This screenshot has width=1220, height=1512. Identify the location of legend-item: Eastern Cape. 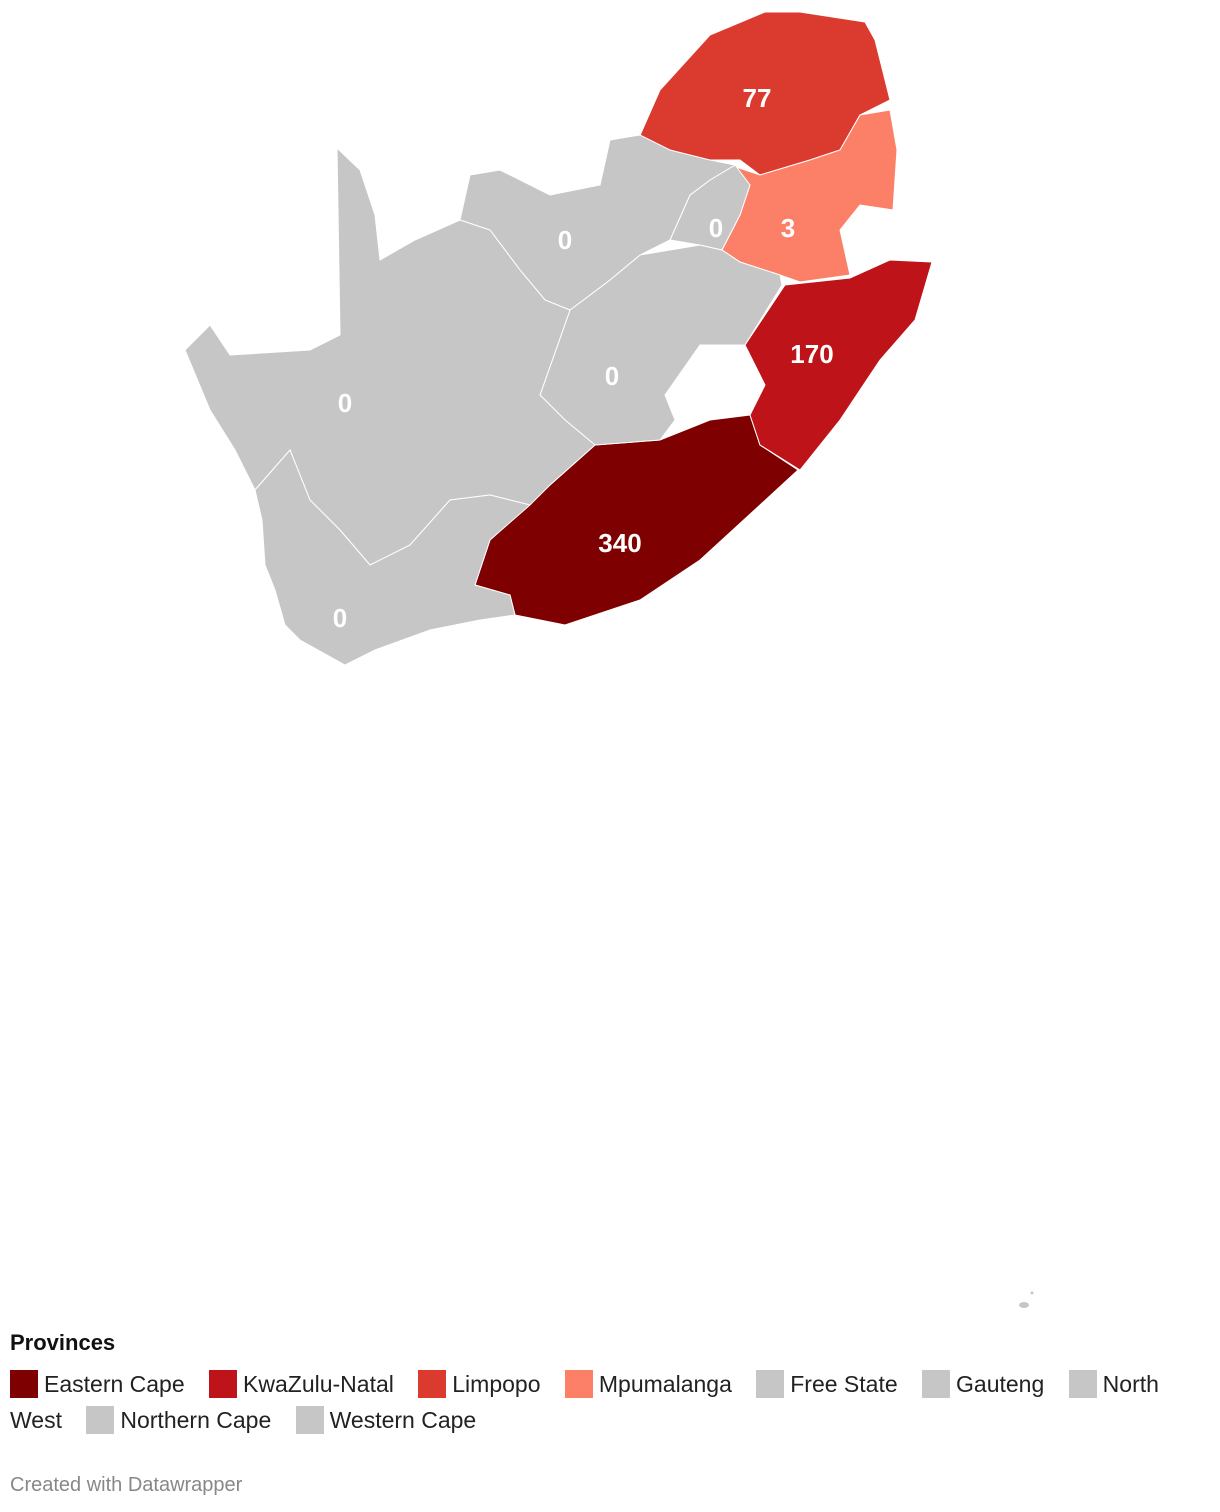
(97, 1384).